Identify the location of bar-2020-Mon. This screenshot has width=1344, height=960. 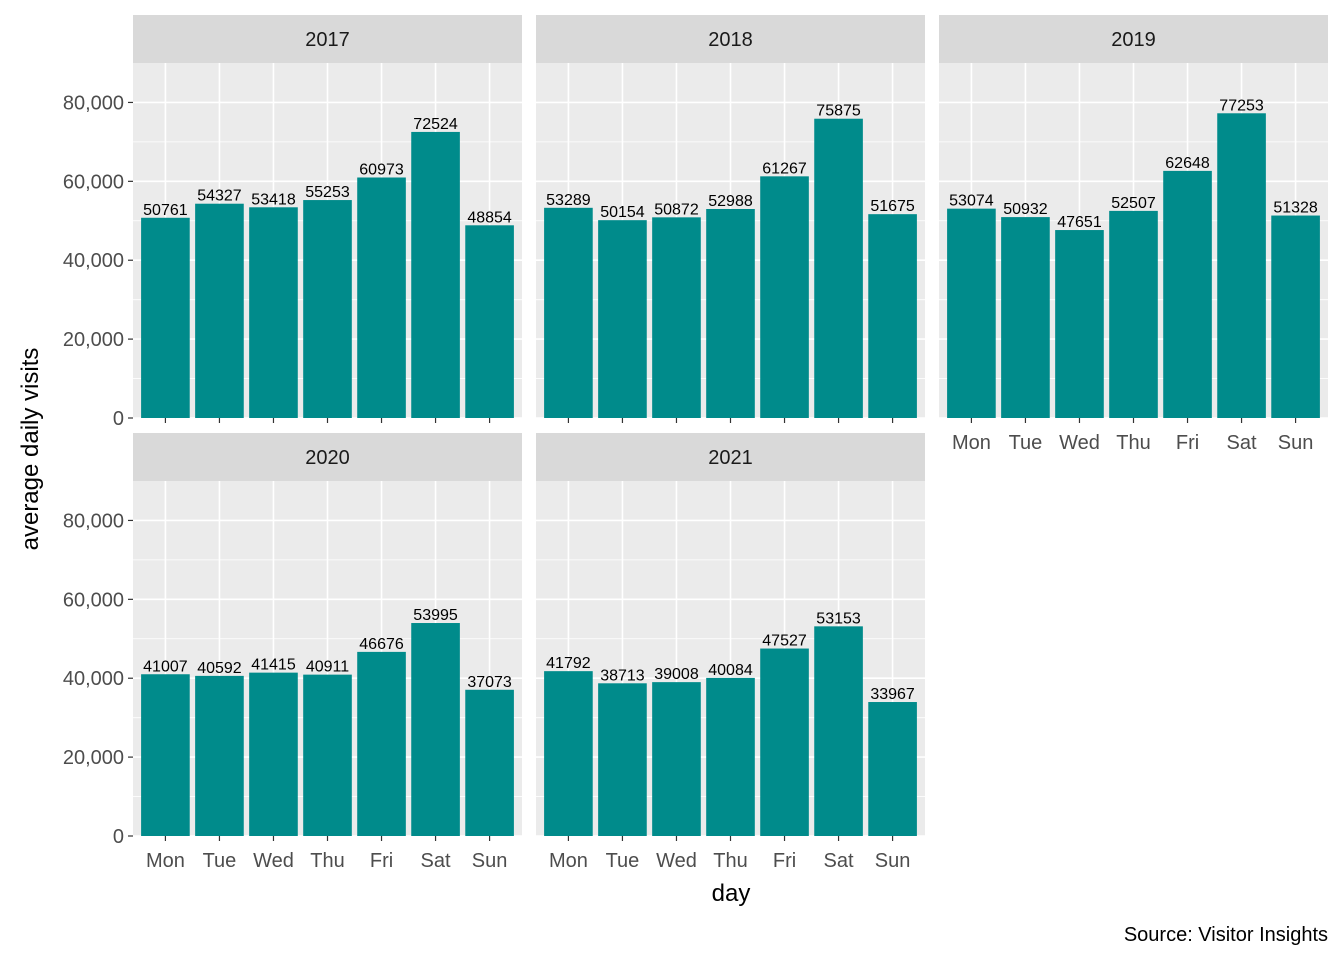
(165, 755).